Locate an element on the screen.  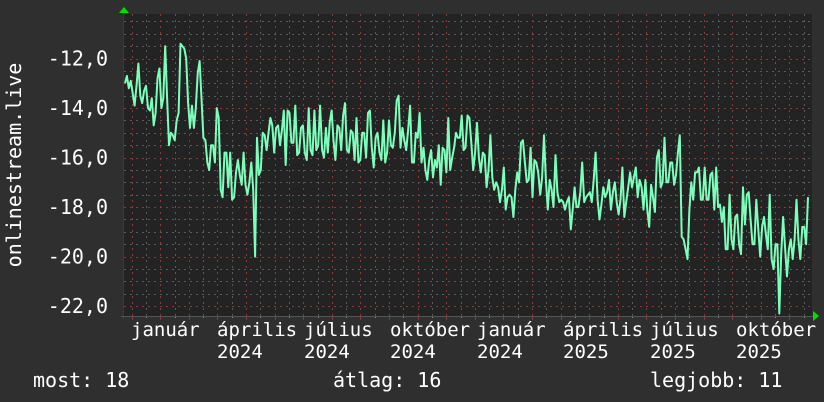
legend-best: legjobb: 11 is located at coordinates (716, 380).